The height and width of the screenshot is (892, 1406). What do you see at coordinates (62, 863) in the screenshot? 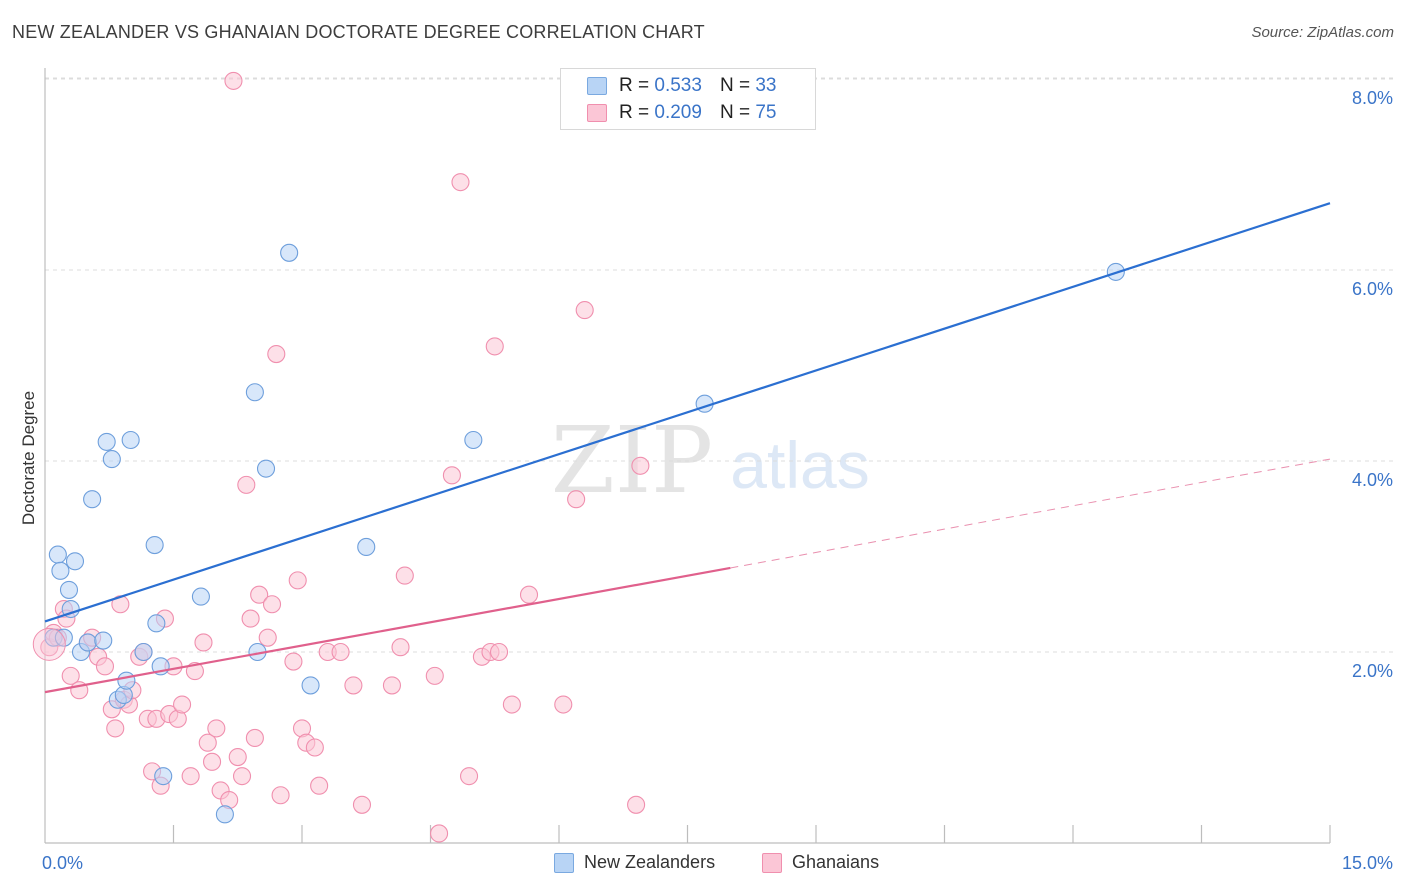
I see `x-tick-label: 0.0%` at bounding box center [62, 863].